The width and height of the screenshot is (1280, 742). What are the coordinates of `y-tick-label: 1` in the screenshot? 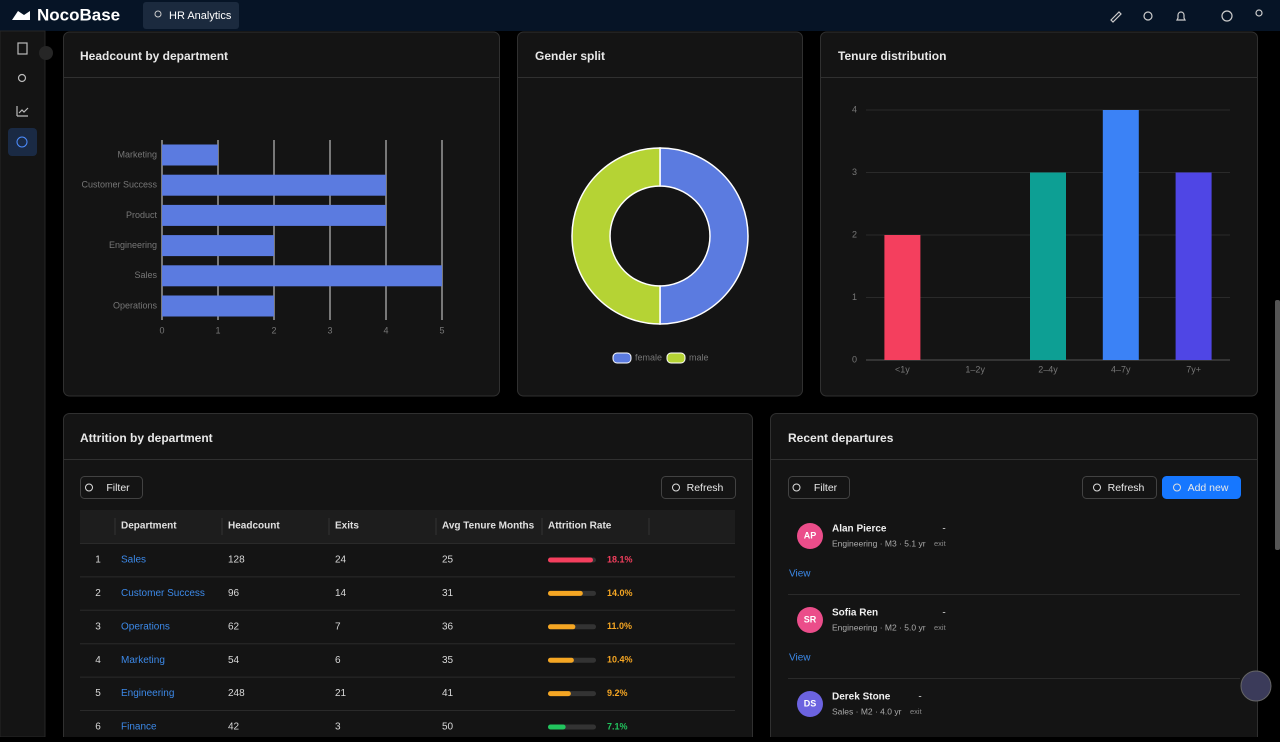 It's located at (854, 297).